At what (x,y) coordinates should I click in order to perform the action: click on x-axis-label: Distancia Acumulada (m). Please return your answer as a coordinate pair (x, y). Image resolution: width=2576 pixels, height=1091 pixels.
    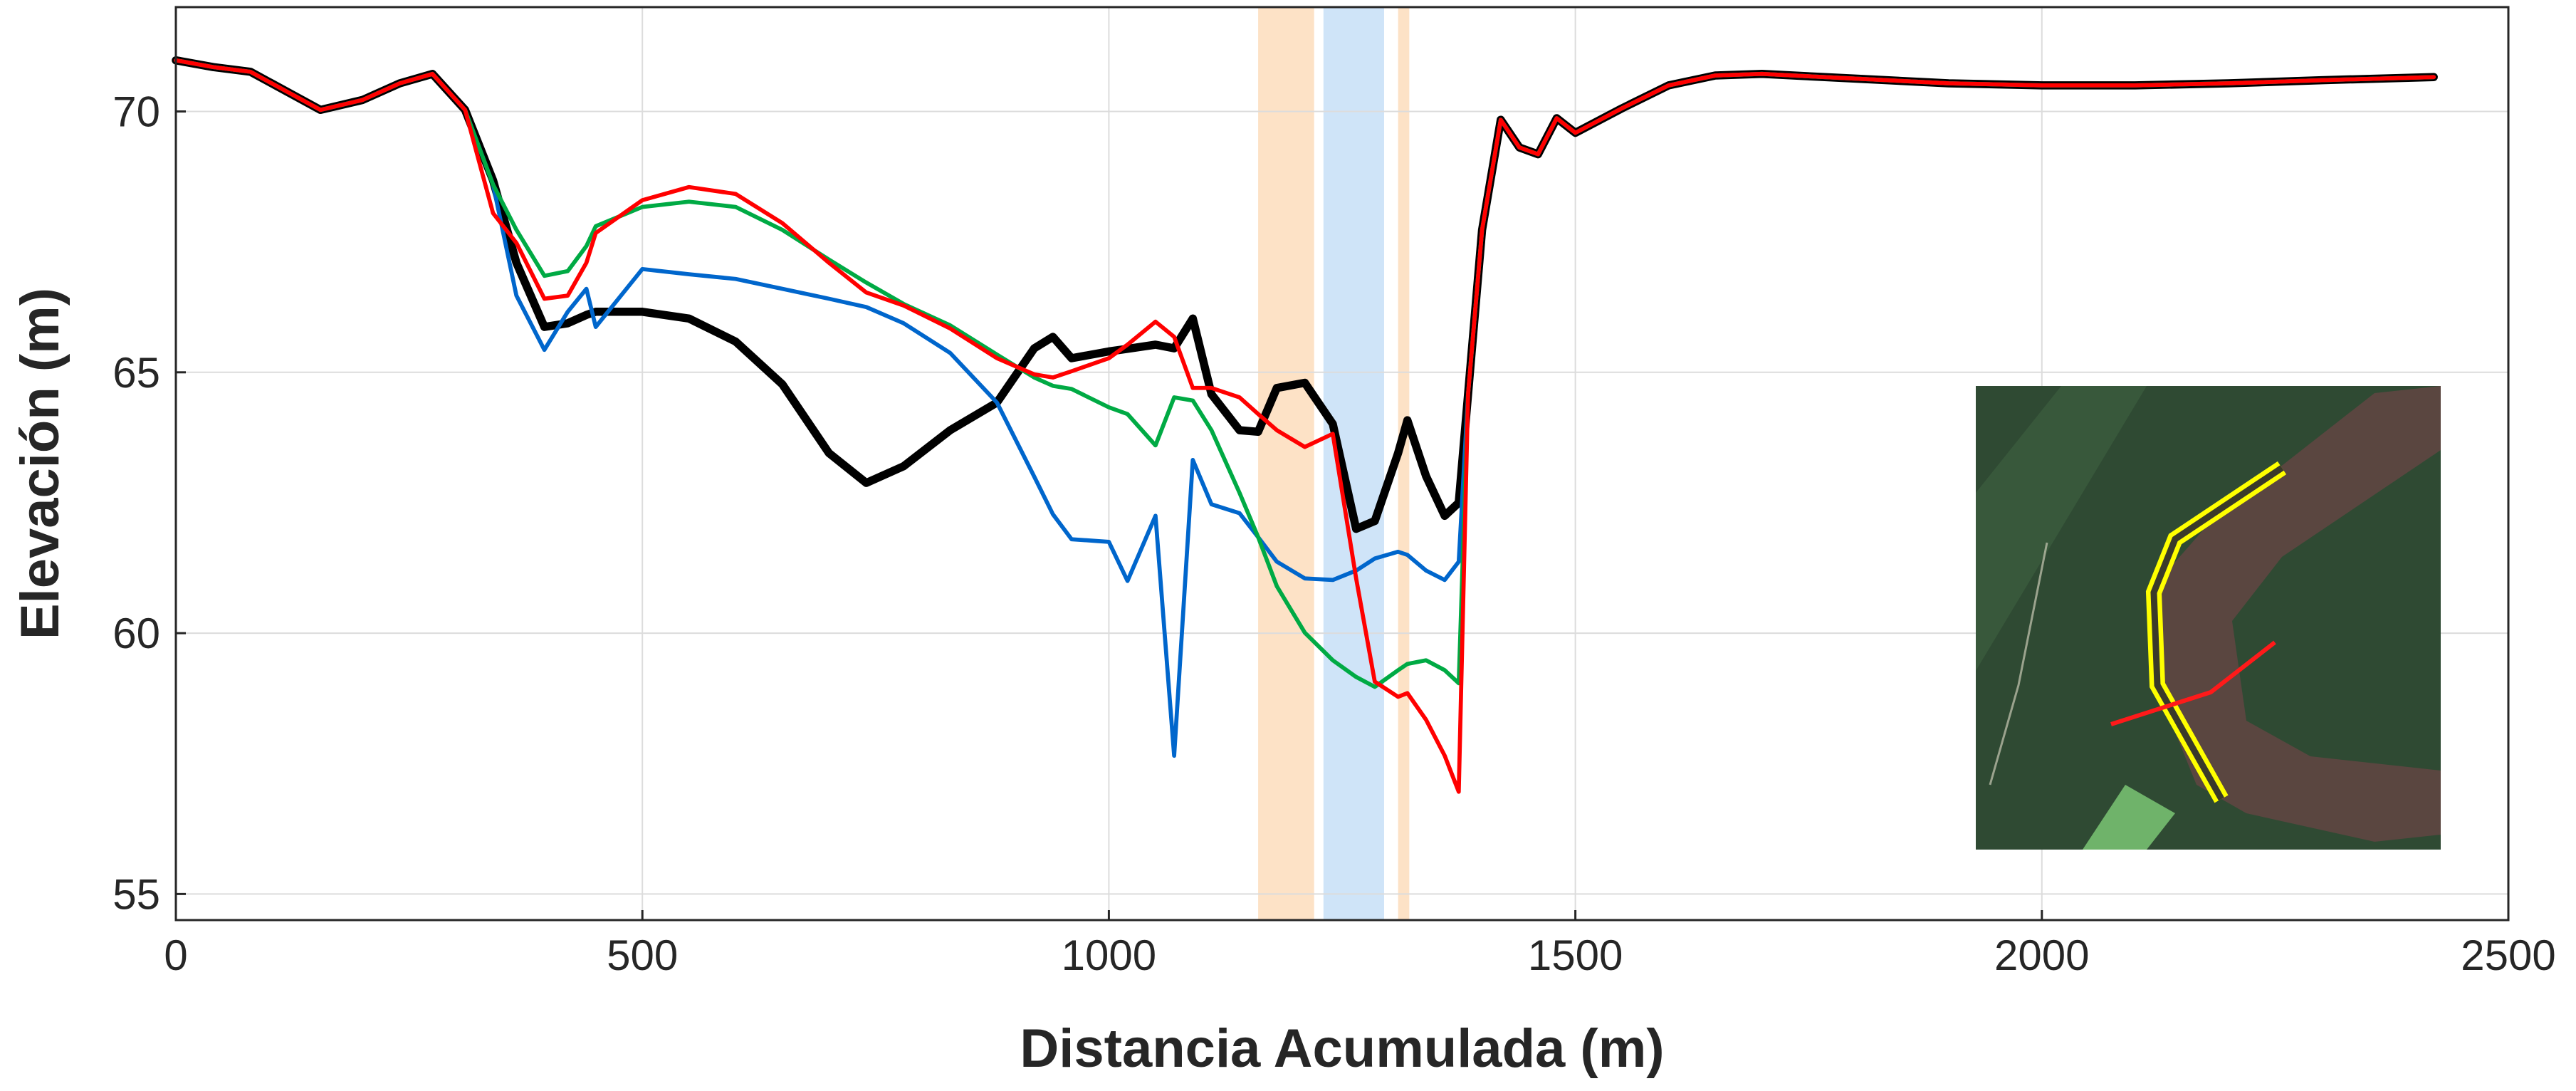
    Looking at the image, I should click on (1342, 1048).